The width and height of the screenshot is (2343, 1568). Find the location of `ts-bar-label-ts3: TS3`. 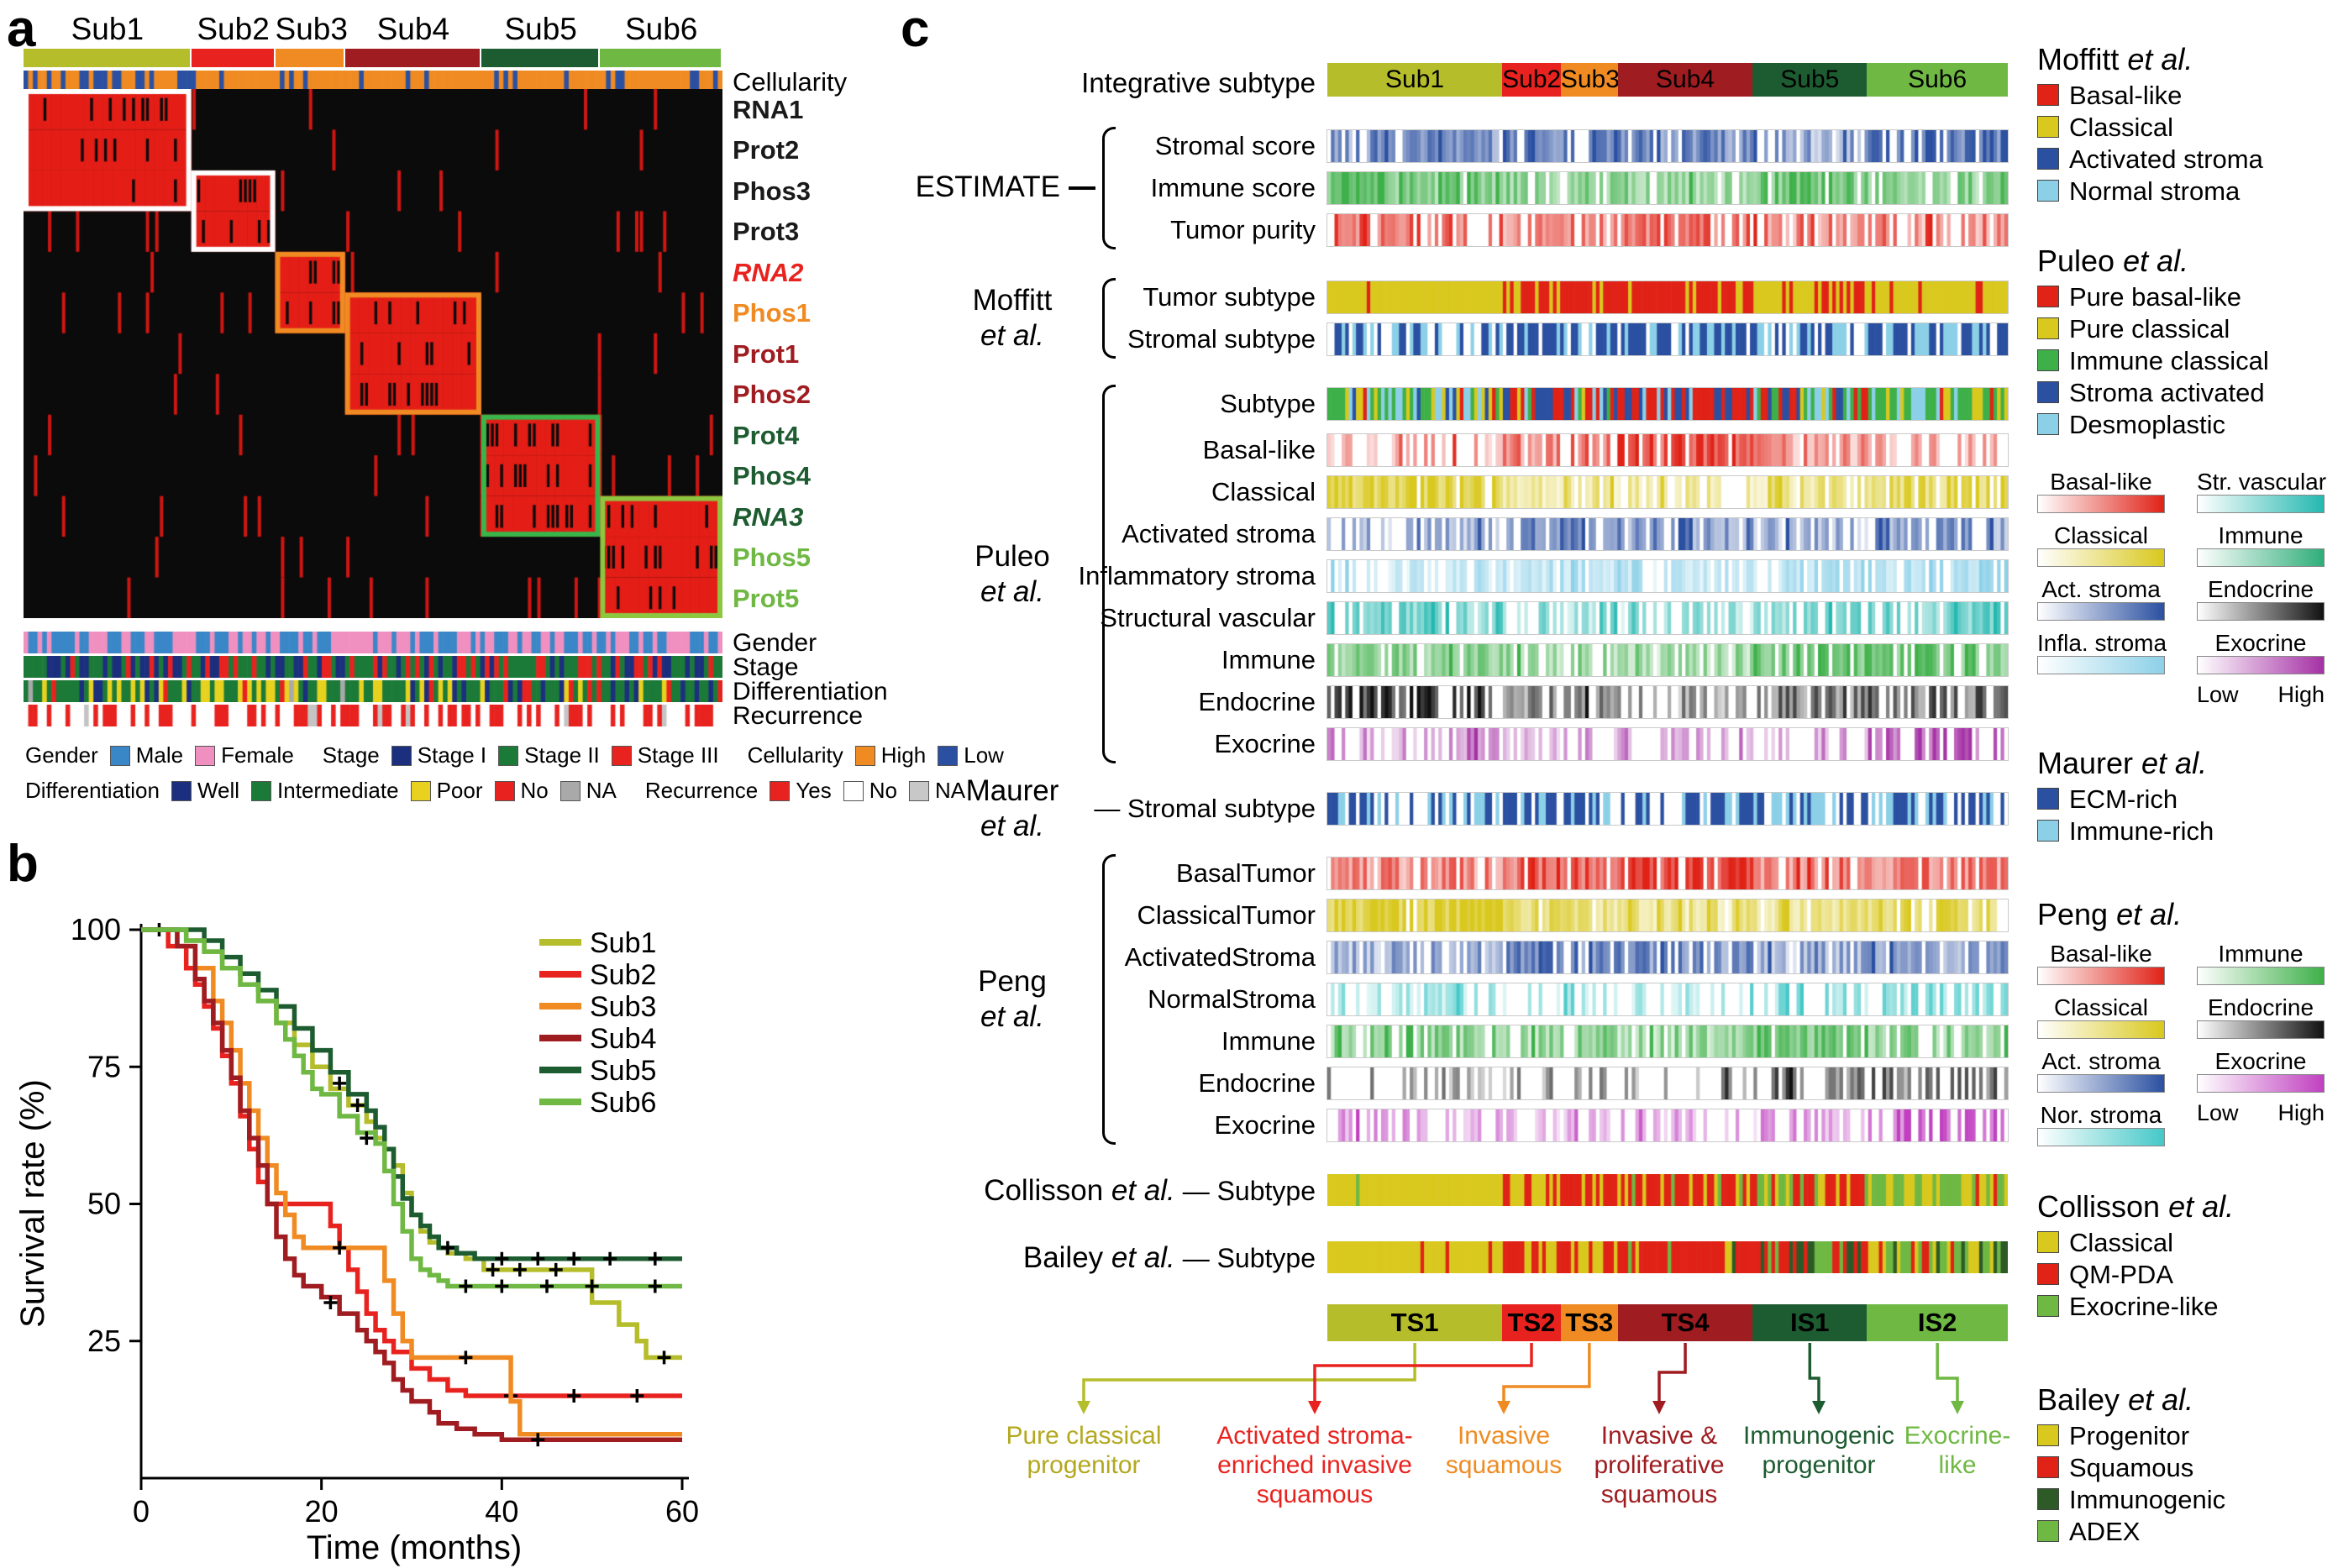

ts-bar-label-ts3: TS3 is located at coordinates (1589, 1322).